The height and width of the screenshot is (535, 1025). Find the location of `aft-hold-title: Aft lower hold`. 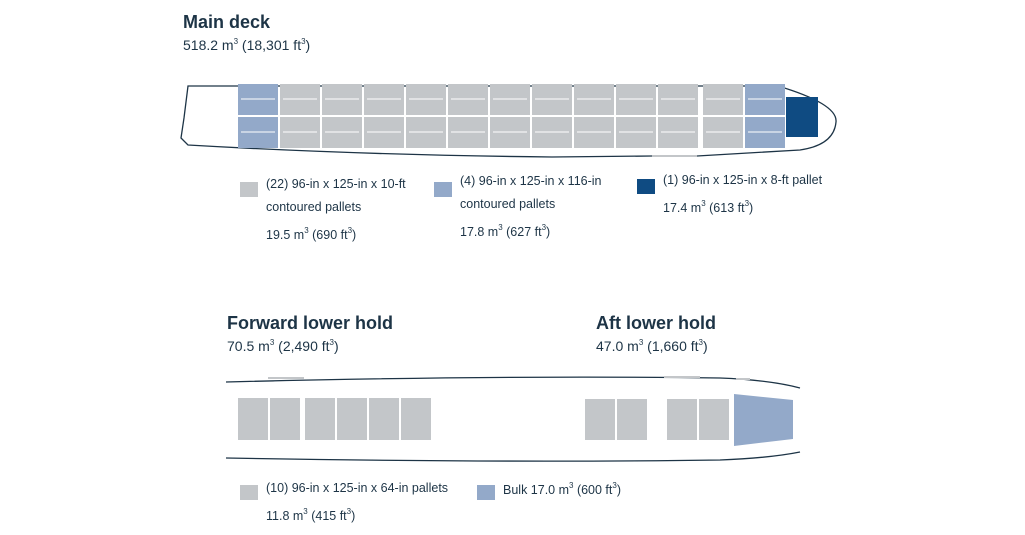

aft-hold-title: Aft lower hold is located at coordinates (656, 323).